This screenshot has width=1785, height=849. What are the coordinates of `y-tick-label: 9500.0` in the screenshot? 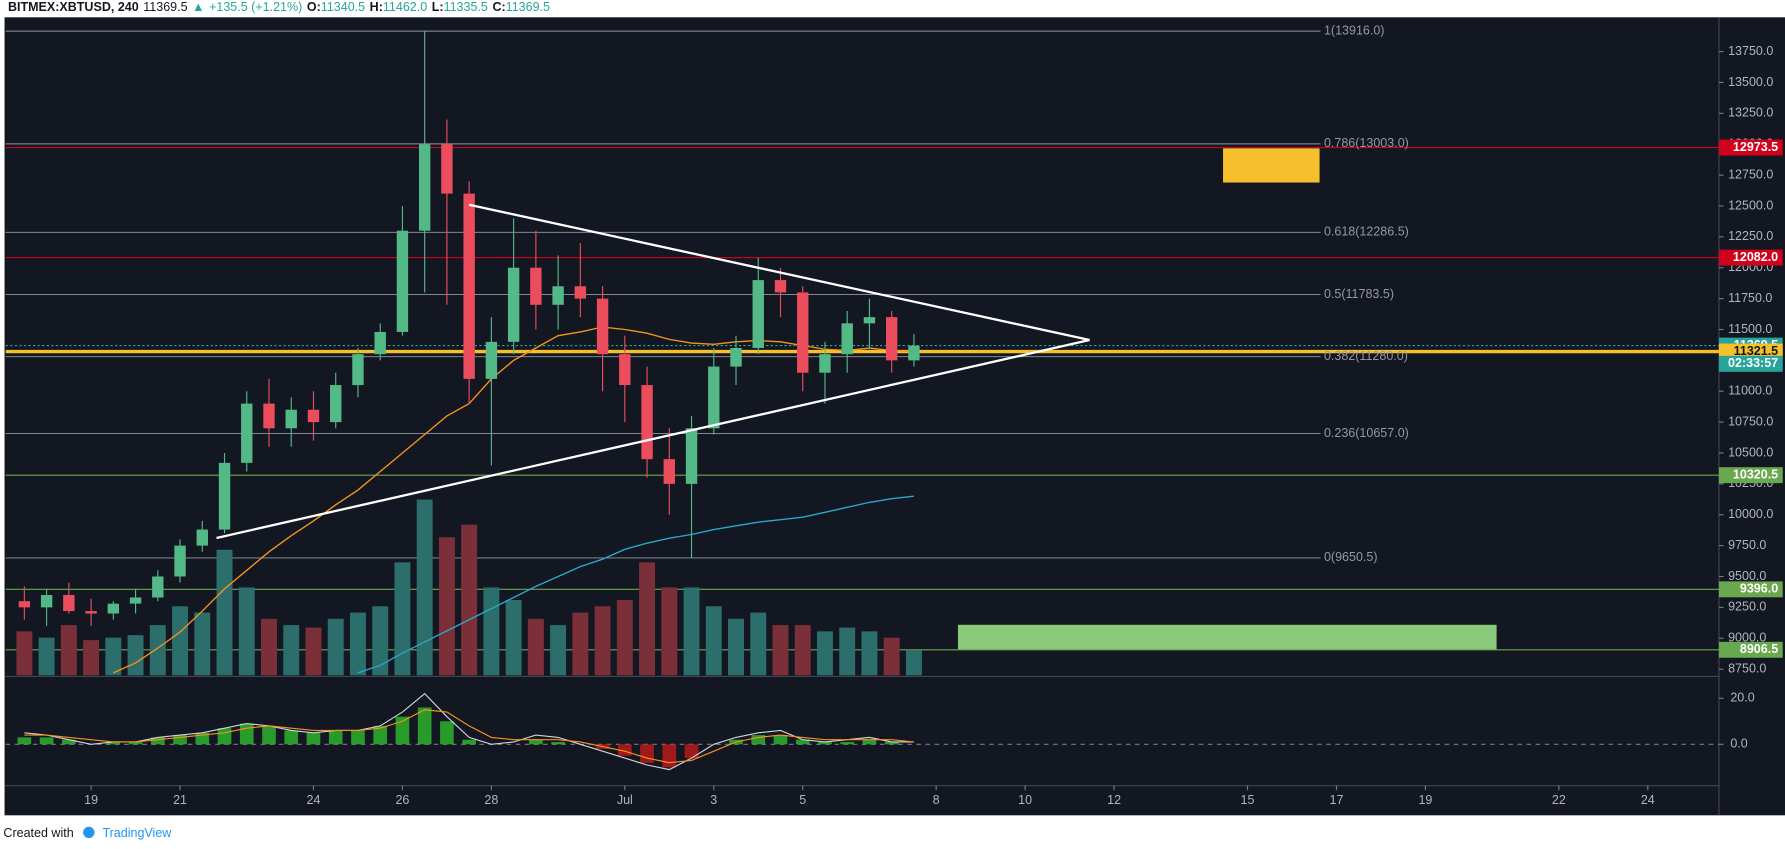 It's located at (1747, 576).